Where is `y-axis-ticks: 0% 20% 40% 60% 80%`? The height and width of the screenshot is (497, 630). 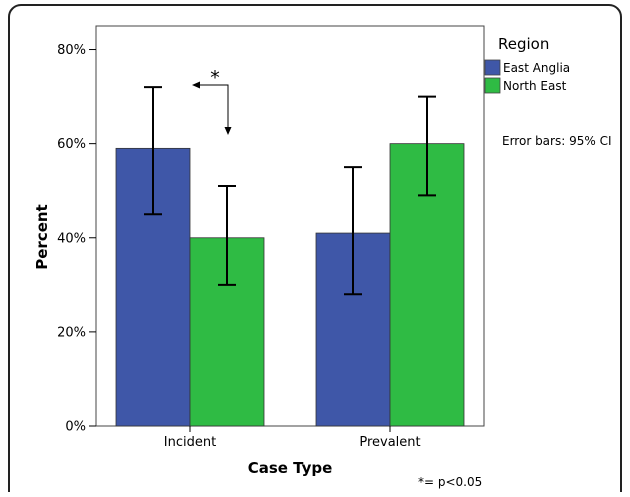 y-axis-ticks: 0% 20% 40% 60% 80% is located at coordinates (76, 239).